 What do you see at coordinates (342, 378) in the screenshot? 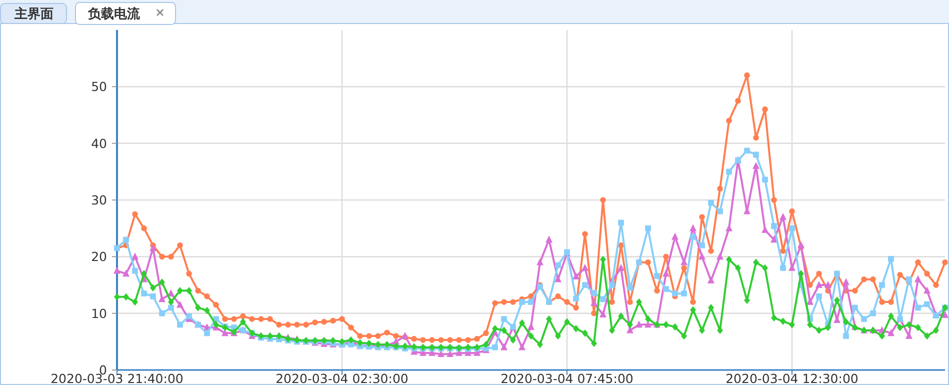
I see `x-tick-label: 2020-03-04 02:30:00` at bounding box center [342, 378].